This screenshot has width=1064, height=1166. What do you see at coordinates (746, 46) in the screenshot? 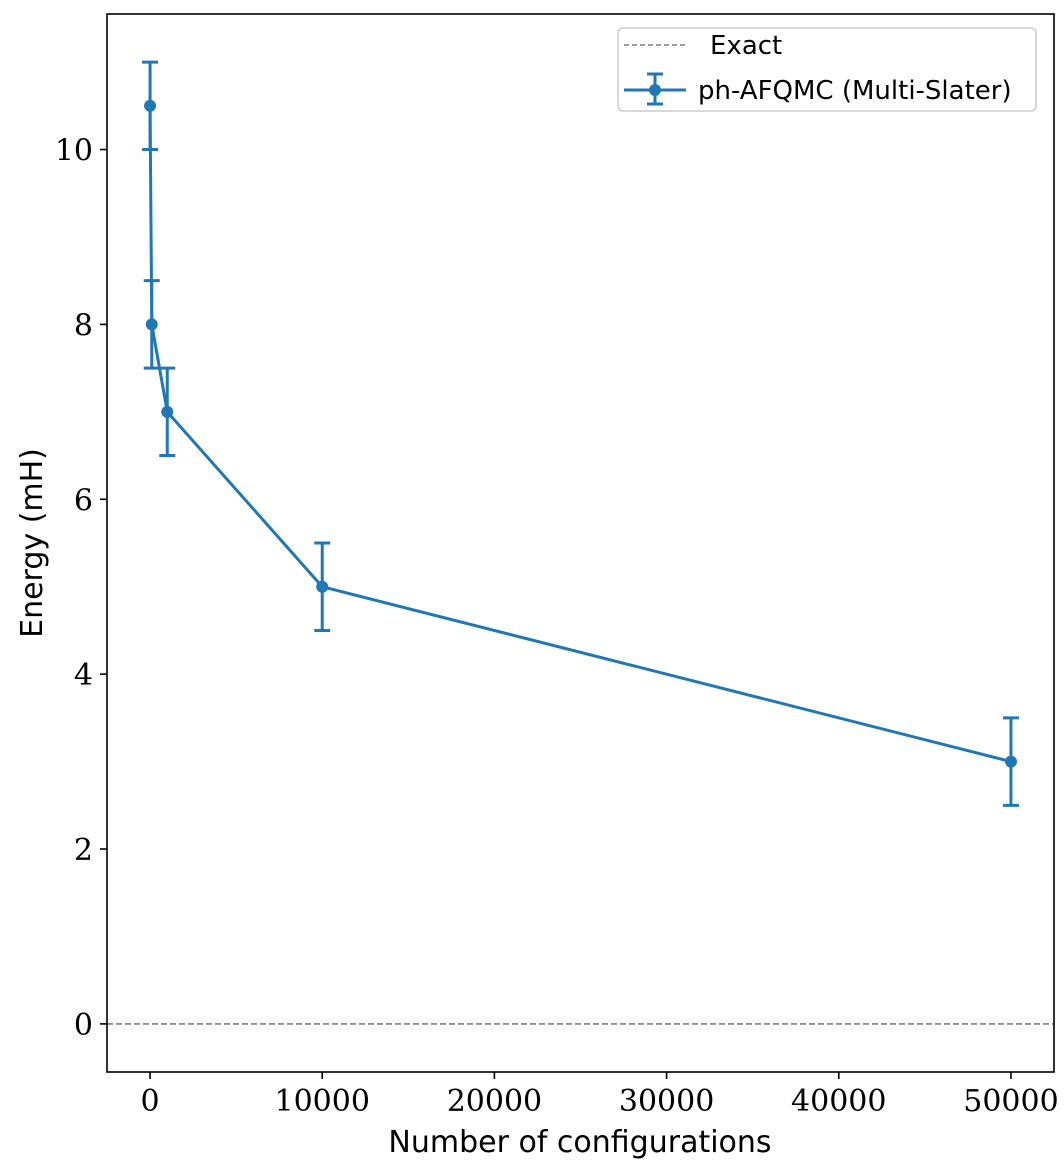
I see `legend-exact-label: Exact` at bounding box center [746, 46].